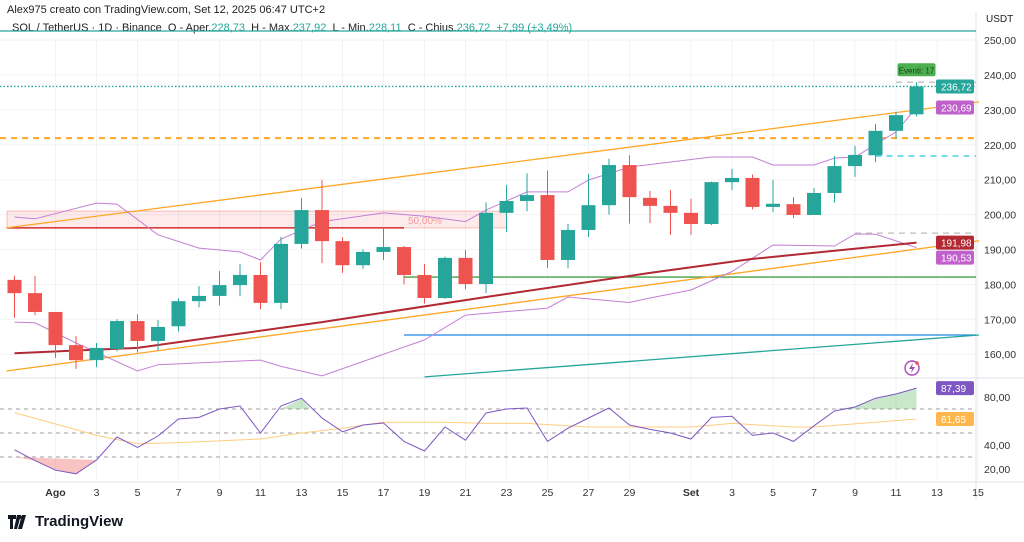  What do you see at coordinates (55, 493) in the screenshot?
I see `time-axis-label: Ago` at bounding box center [55, 493].